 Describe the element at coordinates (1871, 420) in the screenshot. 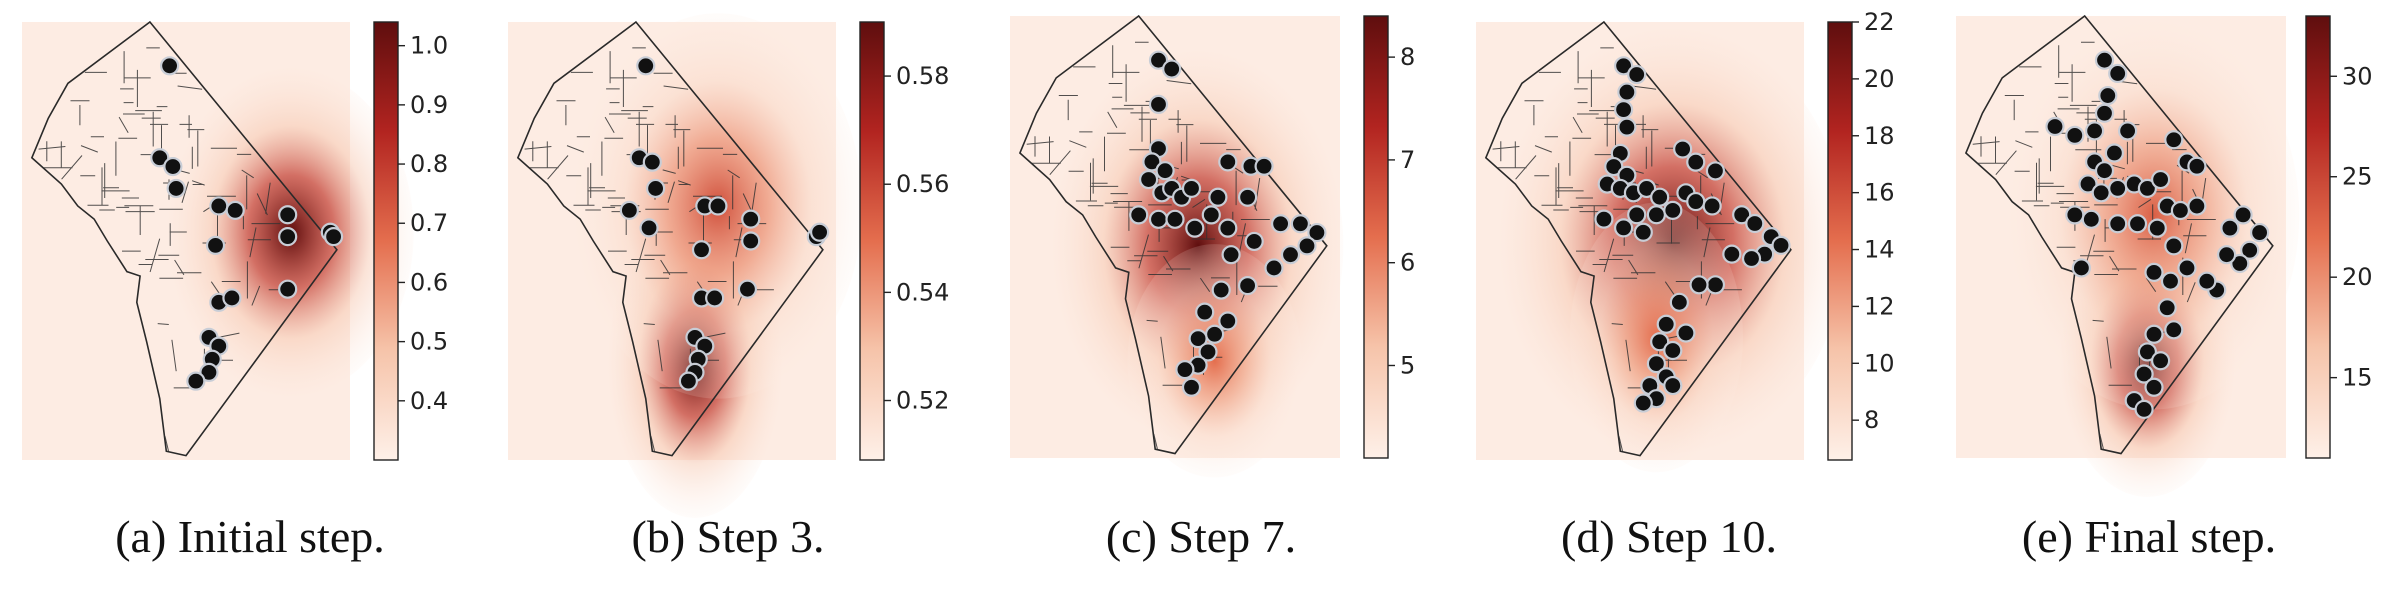

I see `colorbar-tick-label: 8` at that location.